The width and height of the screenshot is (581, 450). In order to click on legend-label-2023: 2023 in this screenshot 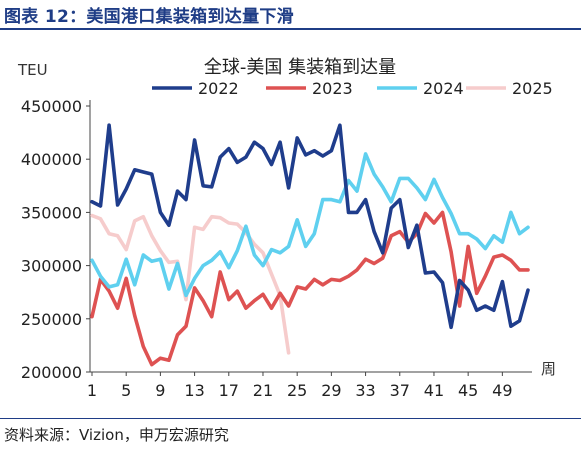, I will do `click(332, 88)`.